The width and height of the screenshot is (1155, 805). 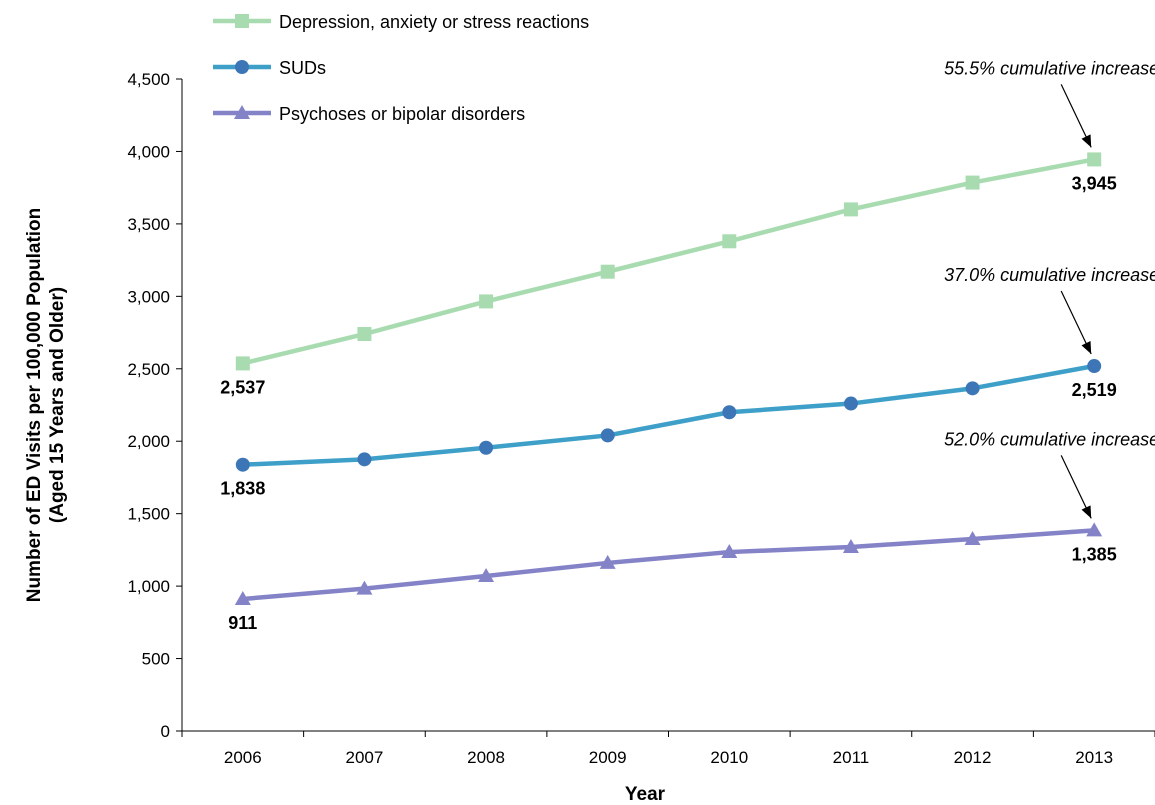 I want to click on y-axis-title-line-2: (Aged 15 Years and Older), so click(x=57, y=405).